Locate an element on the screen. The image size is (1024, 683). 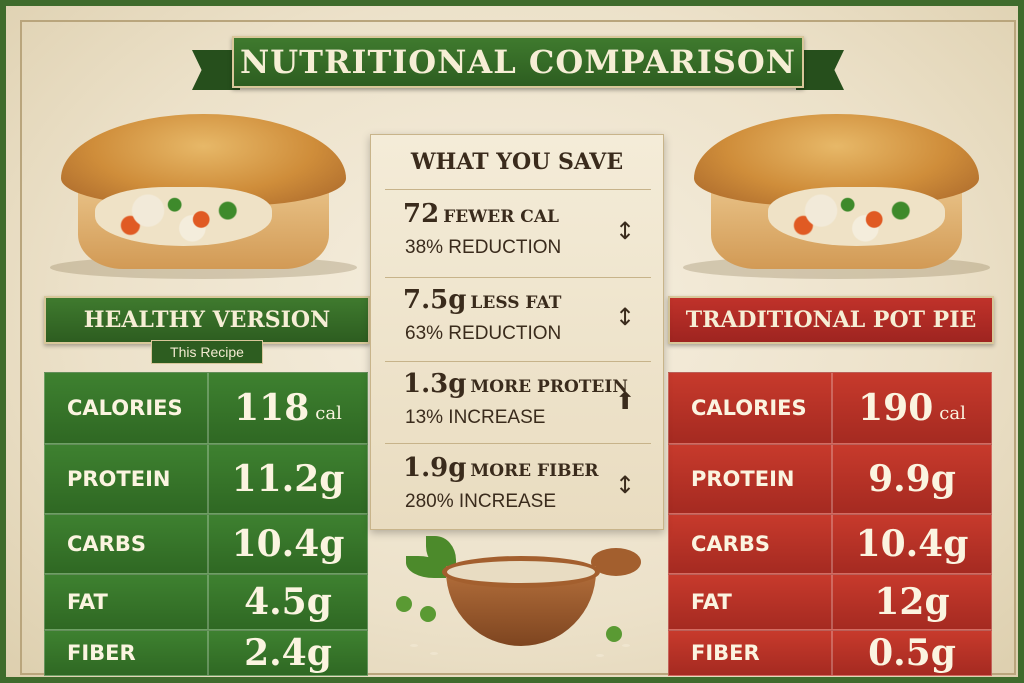
savings-item: 1.9g MORE FIBER 280% INCREASE ↕ is located at coordinates (523, 493).